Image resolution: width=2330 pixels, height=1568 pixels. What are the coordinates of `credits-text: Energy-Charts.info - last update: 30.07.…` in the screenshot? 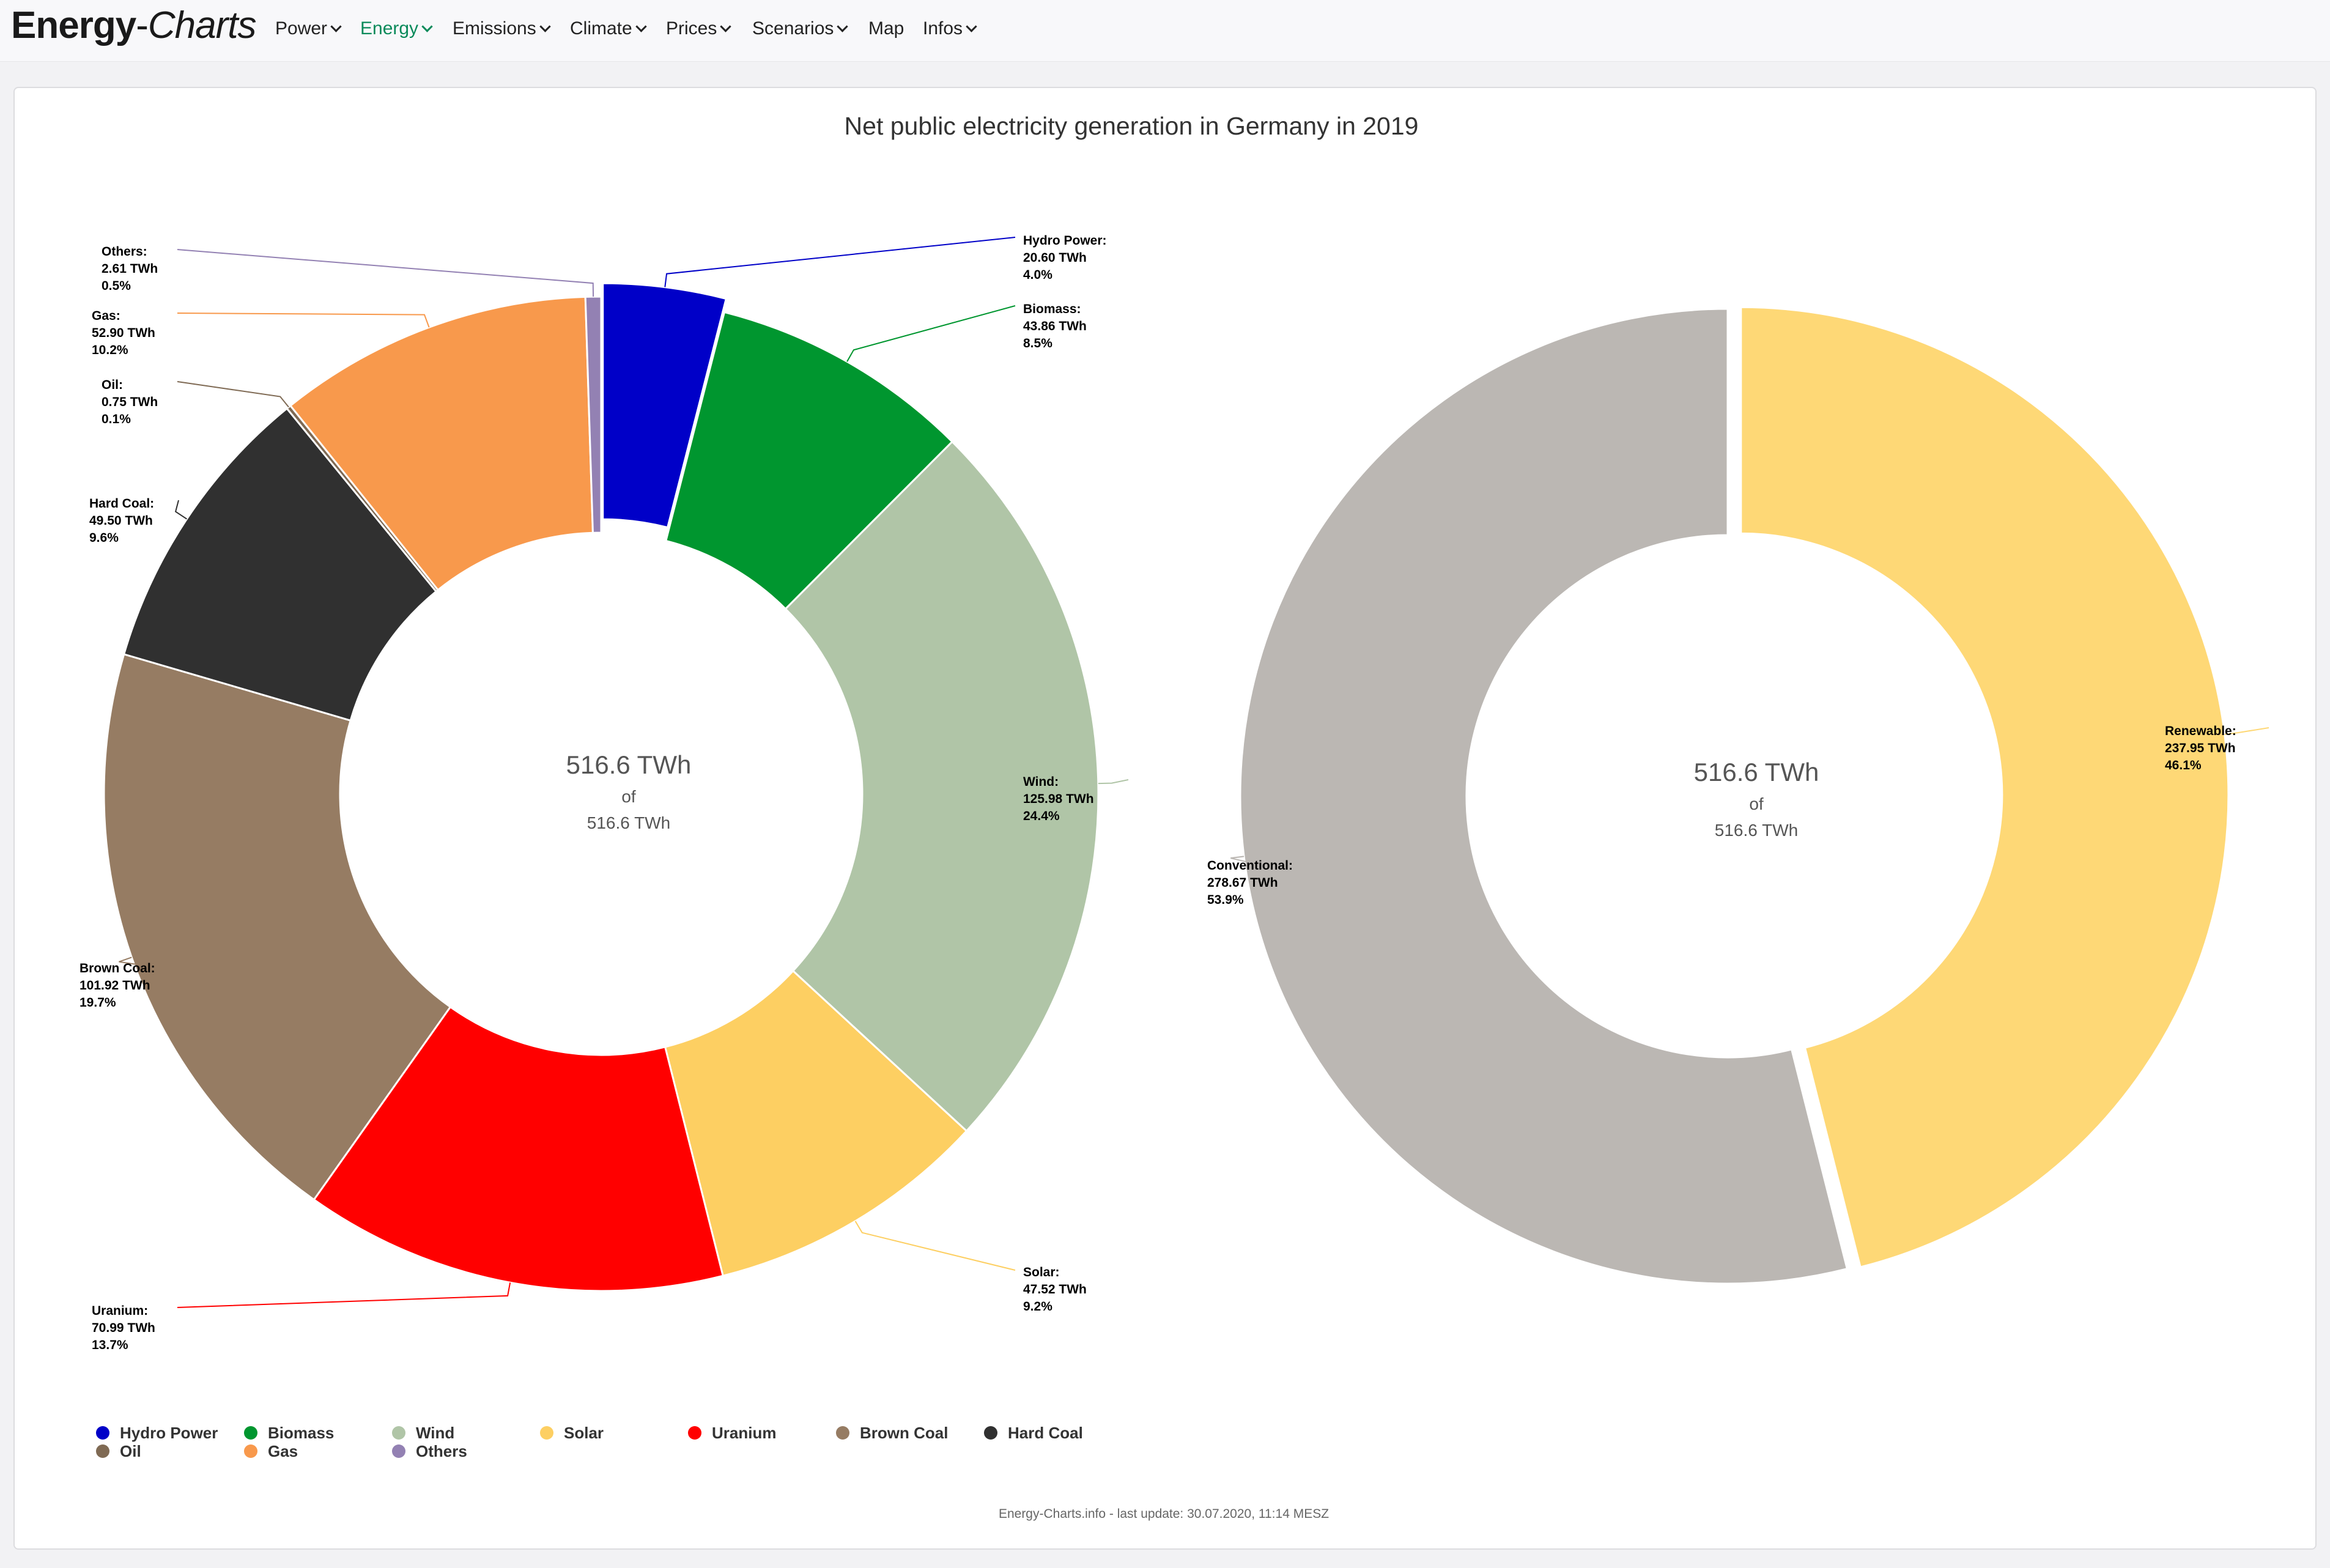 It's located at (1164, 1514).